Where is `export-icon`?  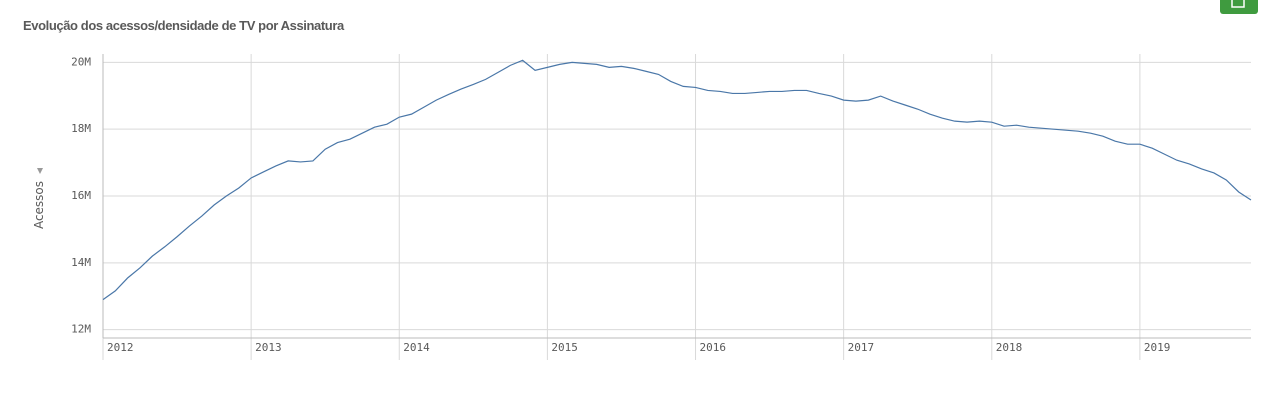
export-icon is located at coordinates (1238, 4).